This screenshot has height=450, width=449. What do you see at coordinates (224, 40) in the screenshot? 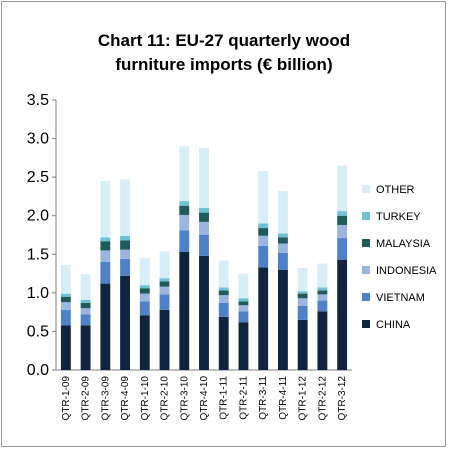
I see `chart-title-line-1: Chart 11: EU-27 quarterly wood` at bounding box center [224, 40].